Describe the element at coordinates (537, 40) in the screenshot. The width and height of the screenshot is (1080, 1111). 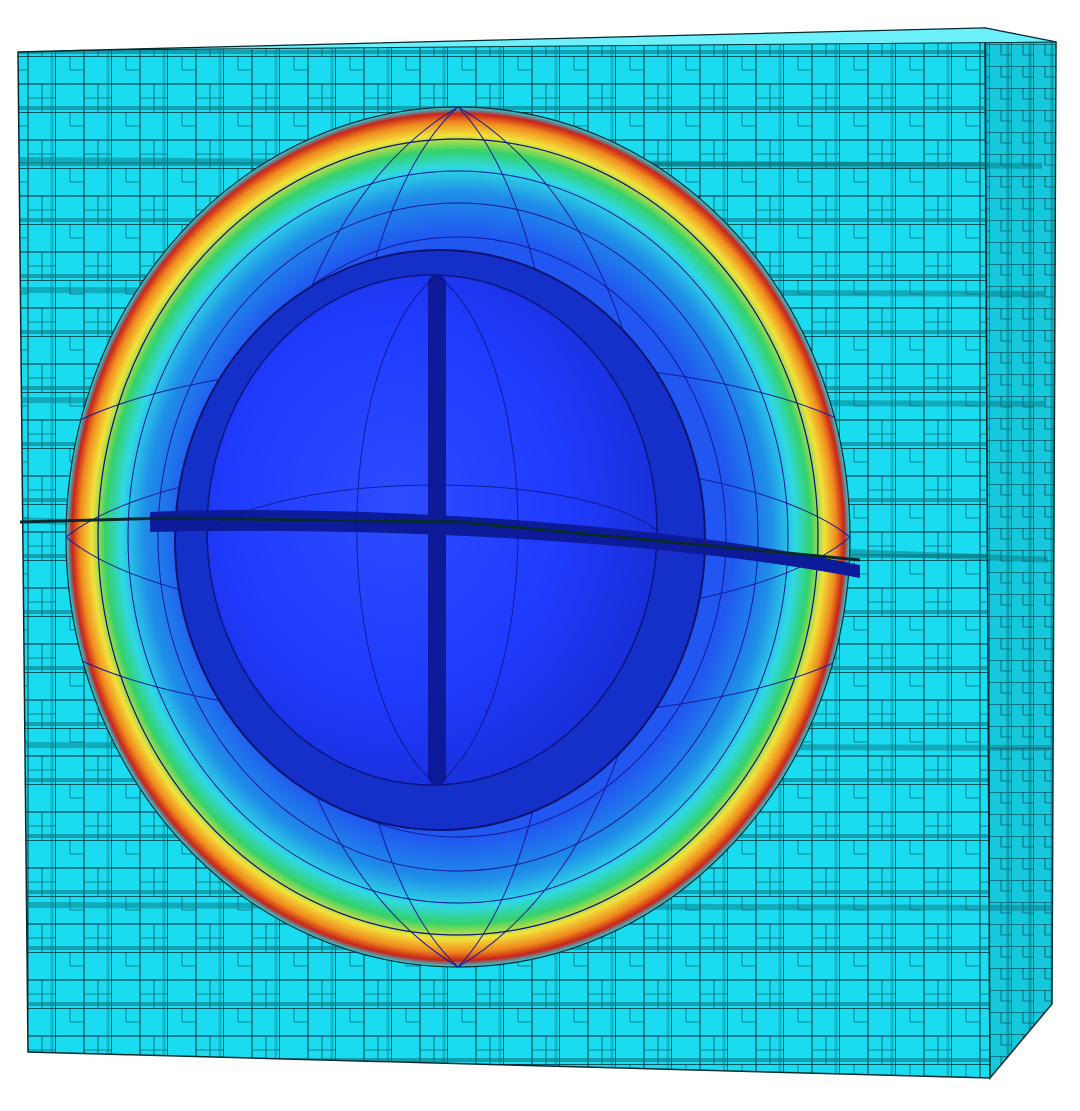
I see `mesh-top-face` at that location.